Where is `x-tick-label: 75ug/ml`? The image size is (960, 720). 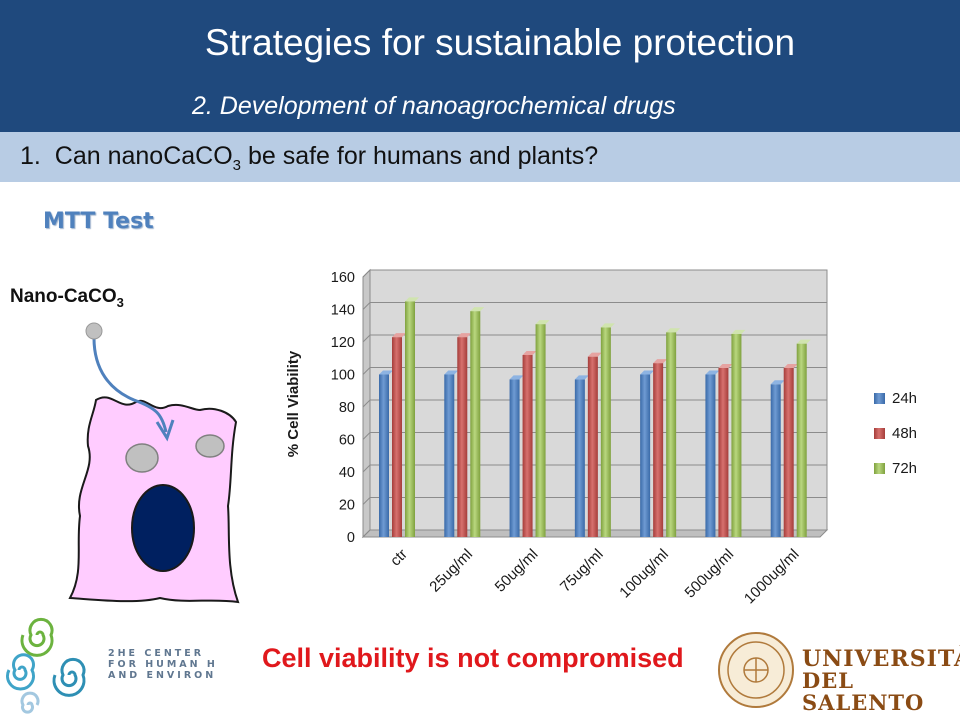
x-tick-label: 75ug/ml is located at coordinates (582, 571).